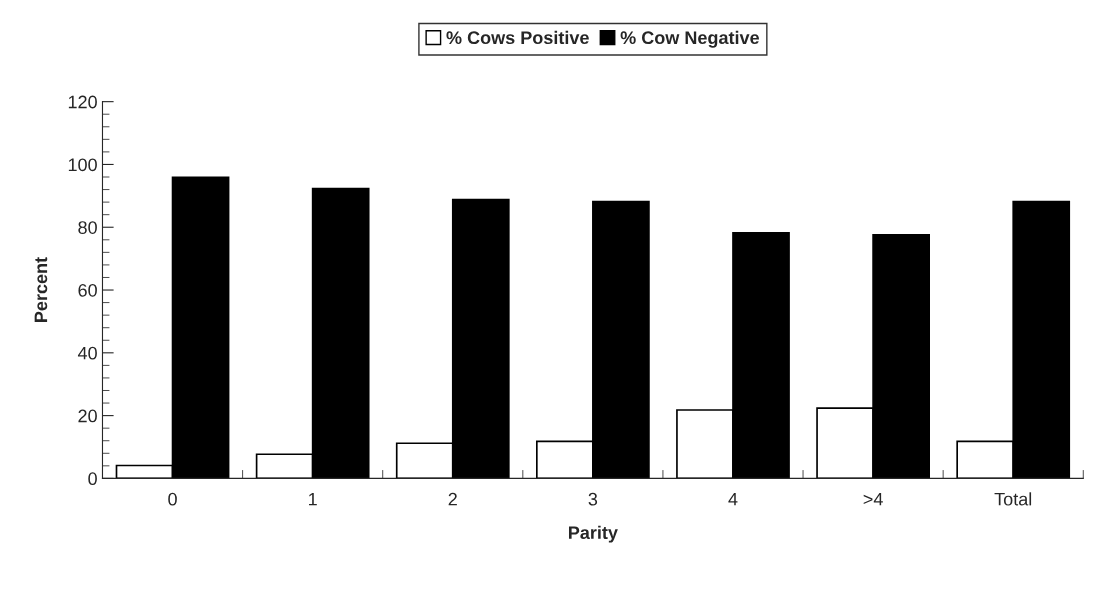 The image size is (1102, 598). What do you see at coordinates (733, 499) in the screenshot?
I see `x-tick-label: 4` at bounding box center [733, 499].